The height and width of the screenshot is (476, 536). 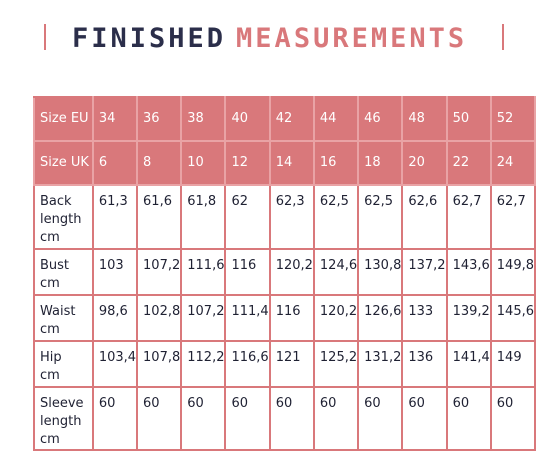 What do you see at coordinates (291, 163) in the screenshot?
I see `size-cell: 14` at bounding box center [291, 163].